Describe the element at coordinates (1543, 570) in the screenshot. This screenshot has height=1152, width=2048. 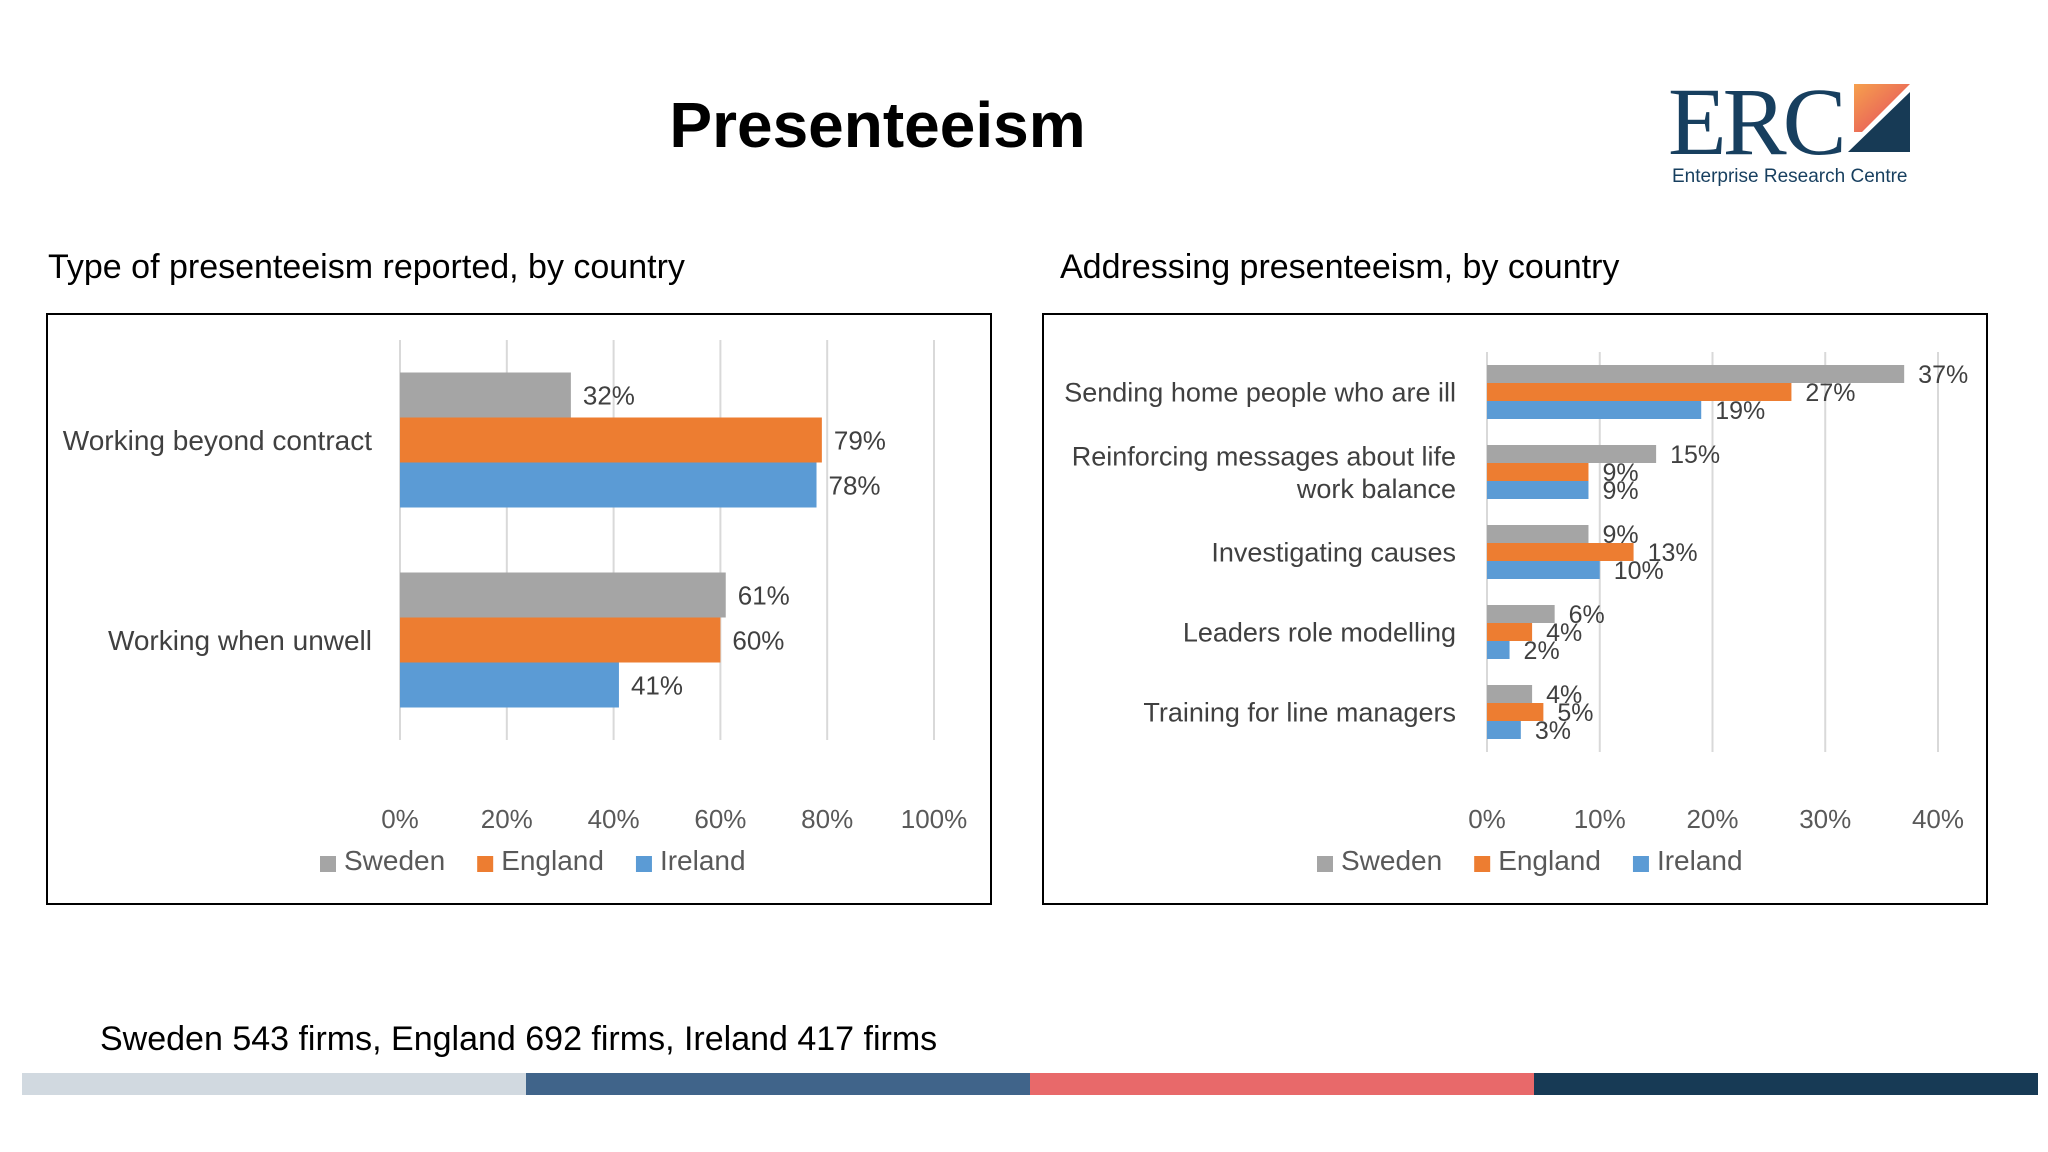
I see `bar-ireland-investigating-causes` at that location.